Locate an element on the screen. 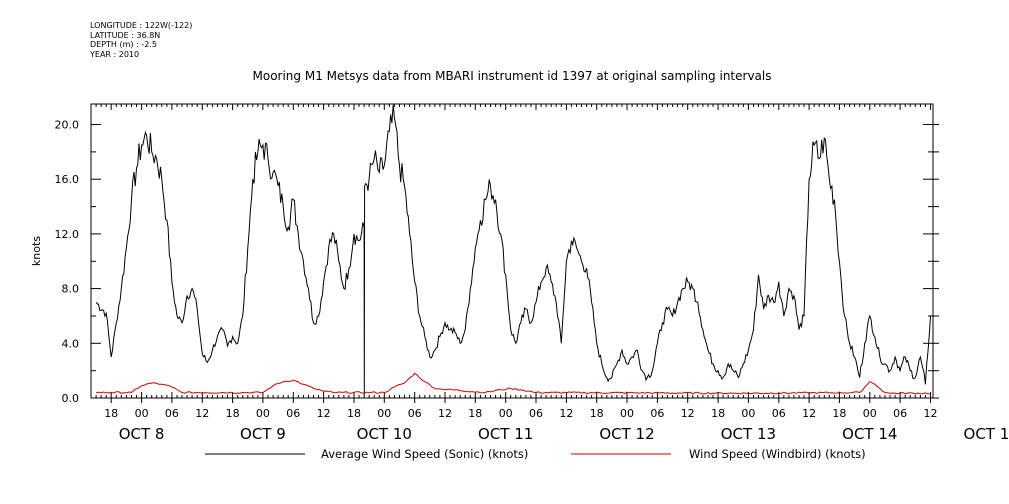 Image resolution: width=1009 pixels, height=504 pixels. x-day-label: OCT 11 is located at coordinates (505, 434).